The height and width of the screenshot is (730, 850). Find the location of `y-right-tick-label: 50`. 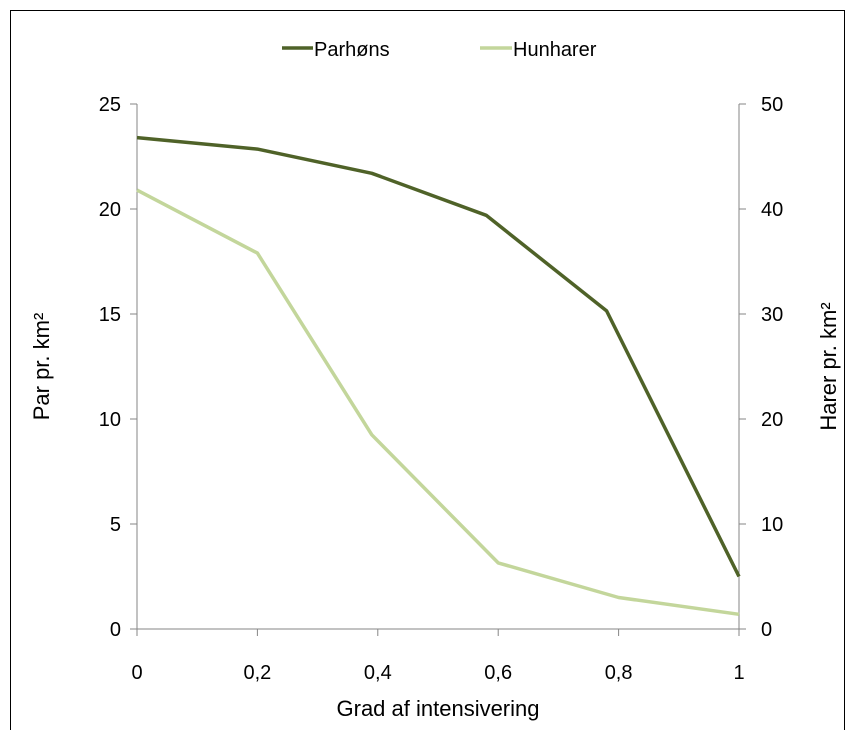

y-right-tick-label: 50 is located at coordinates (772, 105).